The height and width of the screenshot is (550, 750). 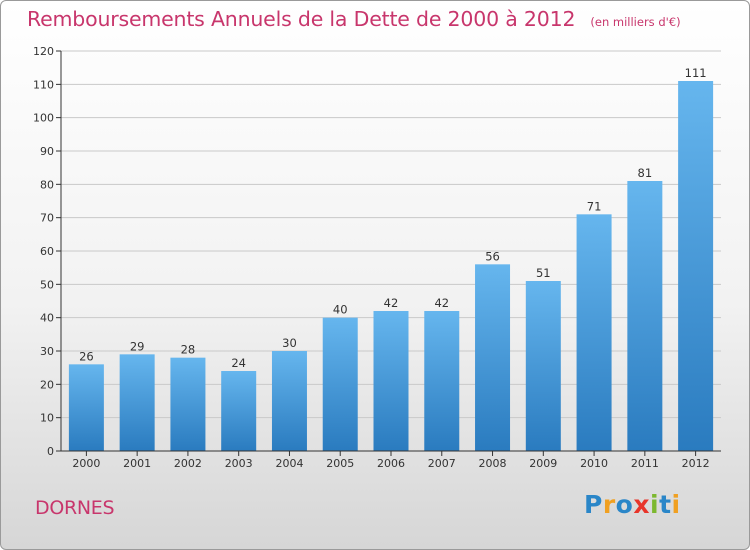 I want to click on bar-2003, so click(x=239, y=411).